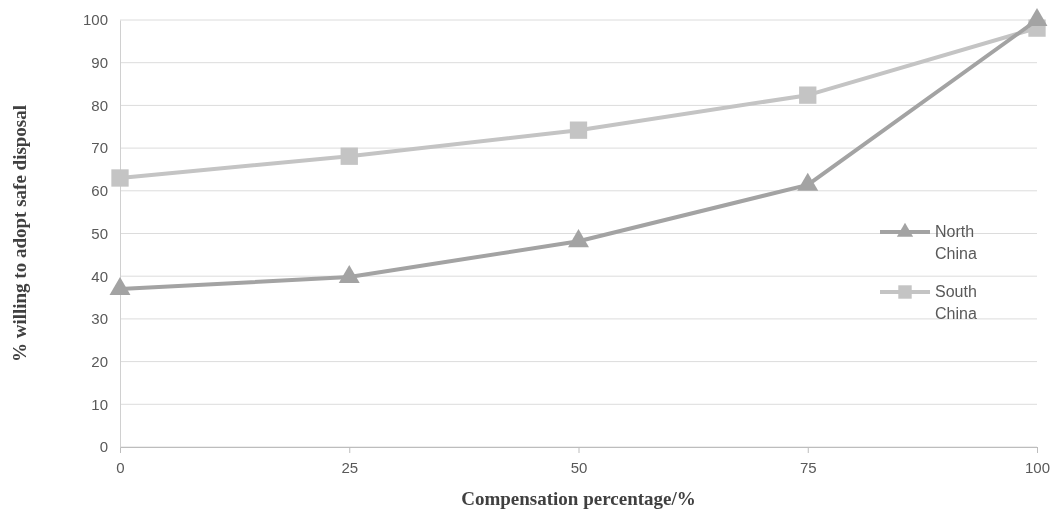 The image size is (1060, 520). Describe the element at coordinates (99, 276) in the screenshot. I see `y-tick-label: 40` at that location.